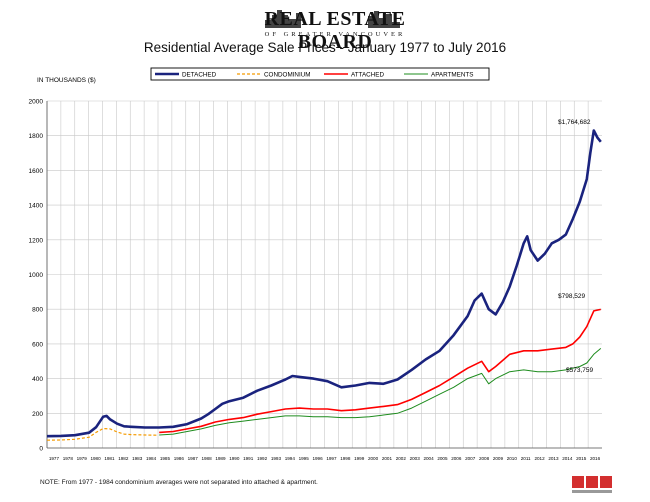 The image size is (650, 502). What do you see at coordinates (387, 458) in the screenshot?
I see `x-tick-label: 2001` at bounding box center [387, 458].